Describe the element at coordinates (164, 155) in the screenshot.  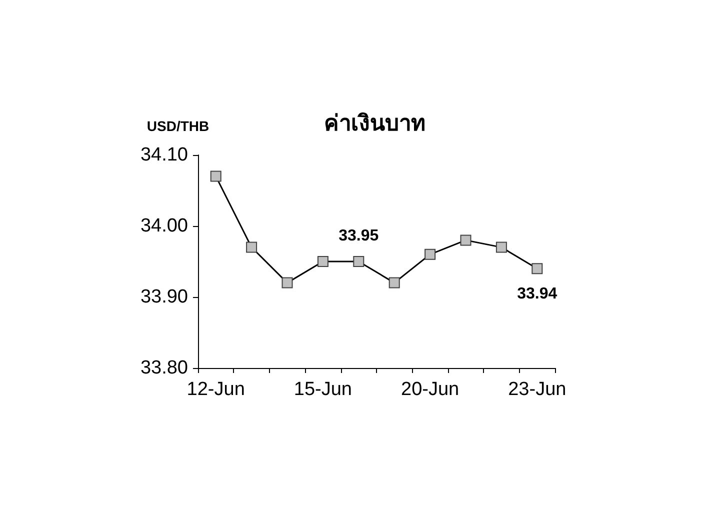
I see `y-tick-label: 34.10` at that location.